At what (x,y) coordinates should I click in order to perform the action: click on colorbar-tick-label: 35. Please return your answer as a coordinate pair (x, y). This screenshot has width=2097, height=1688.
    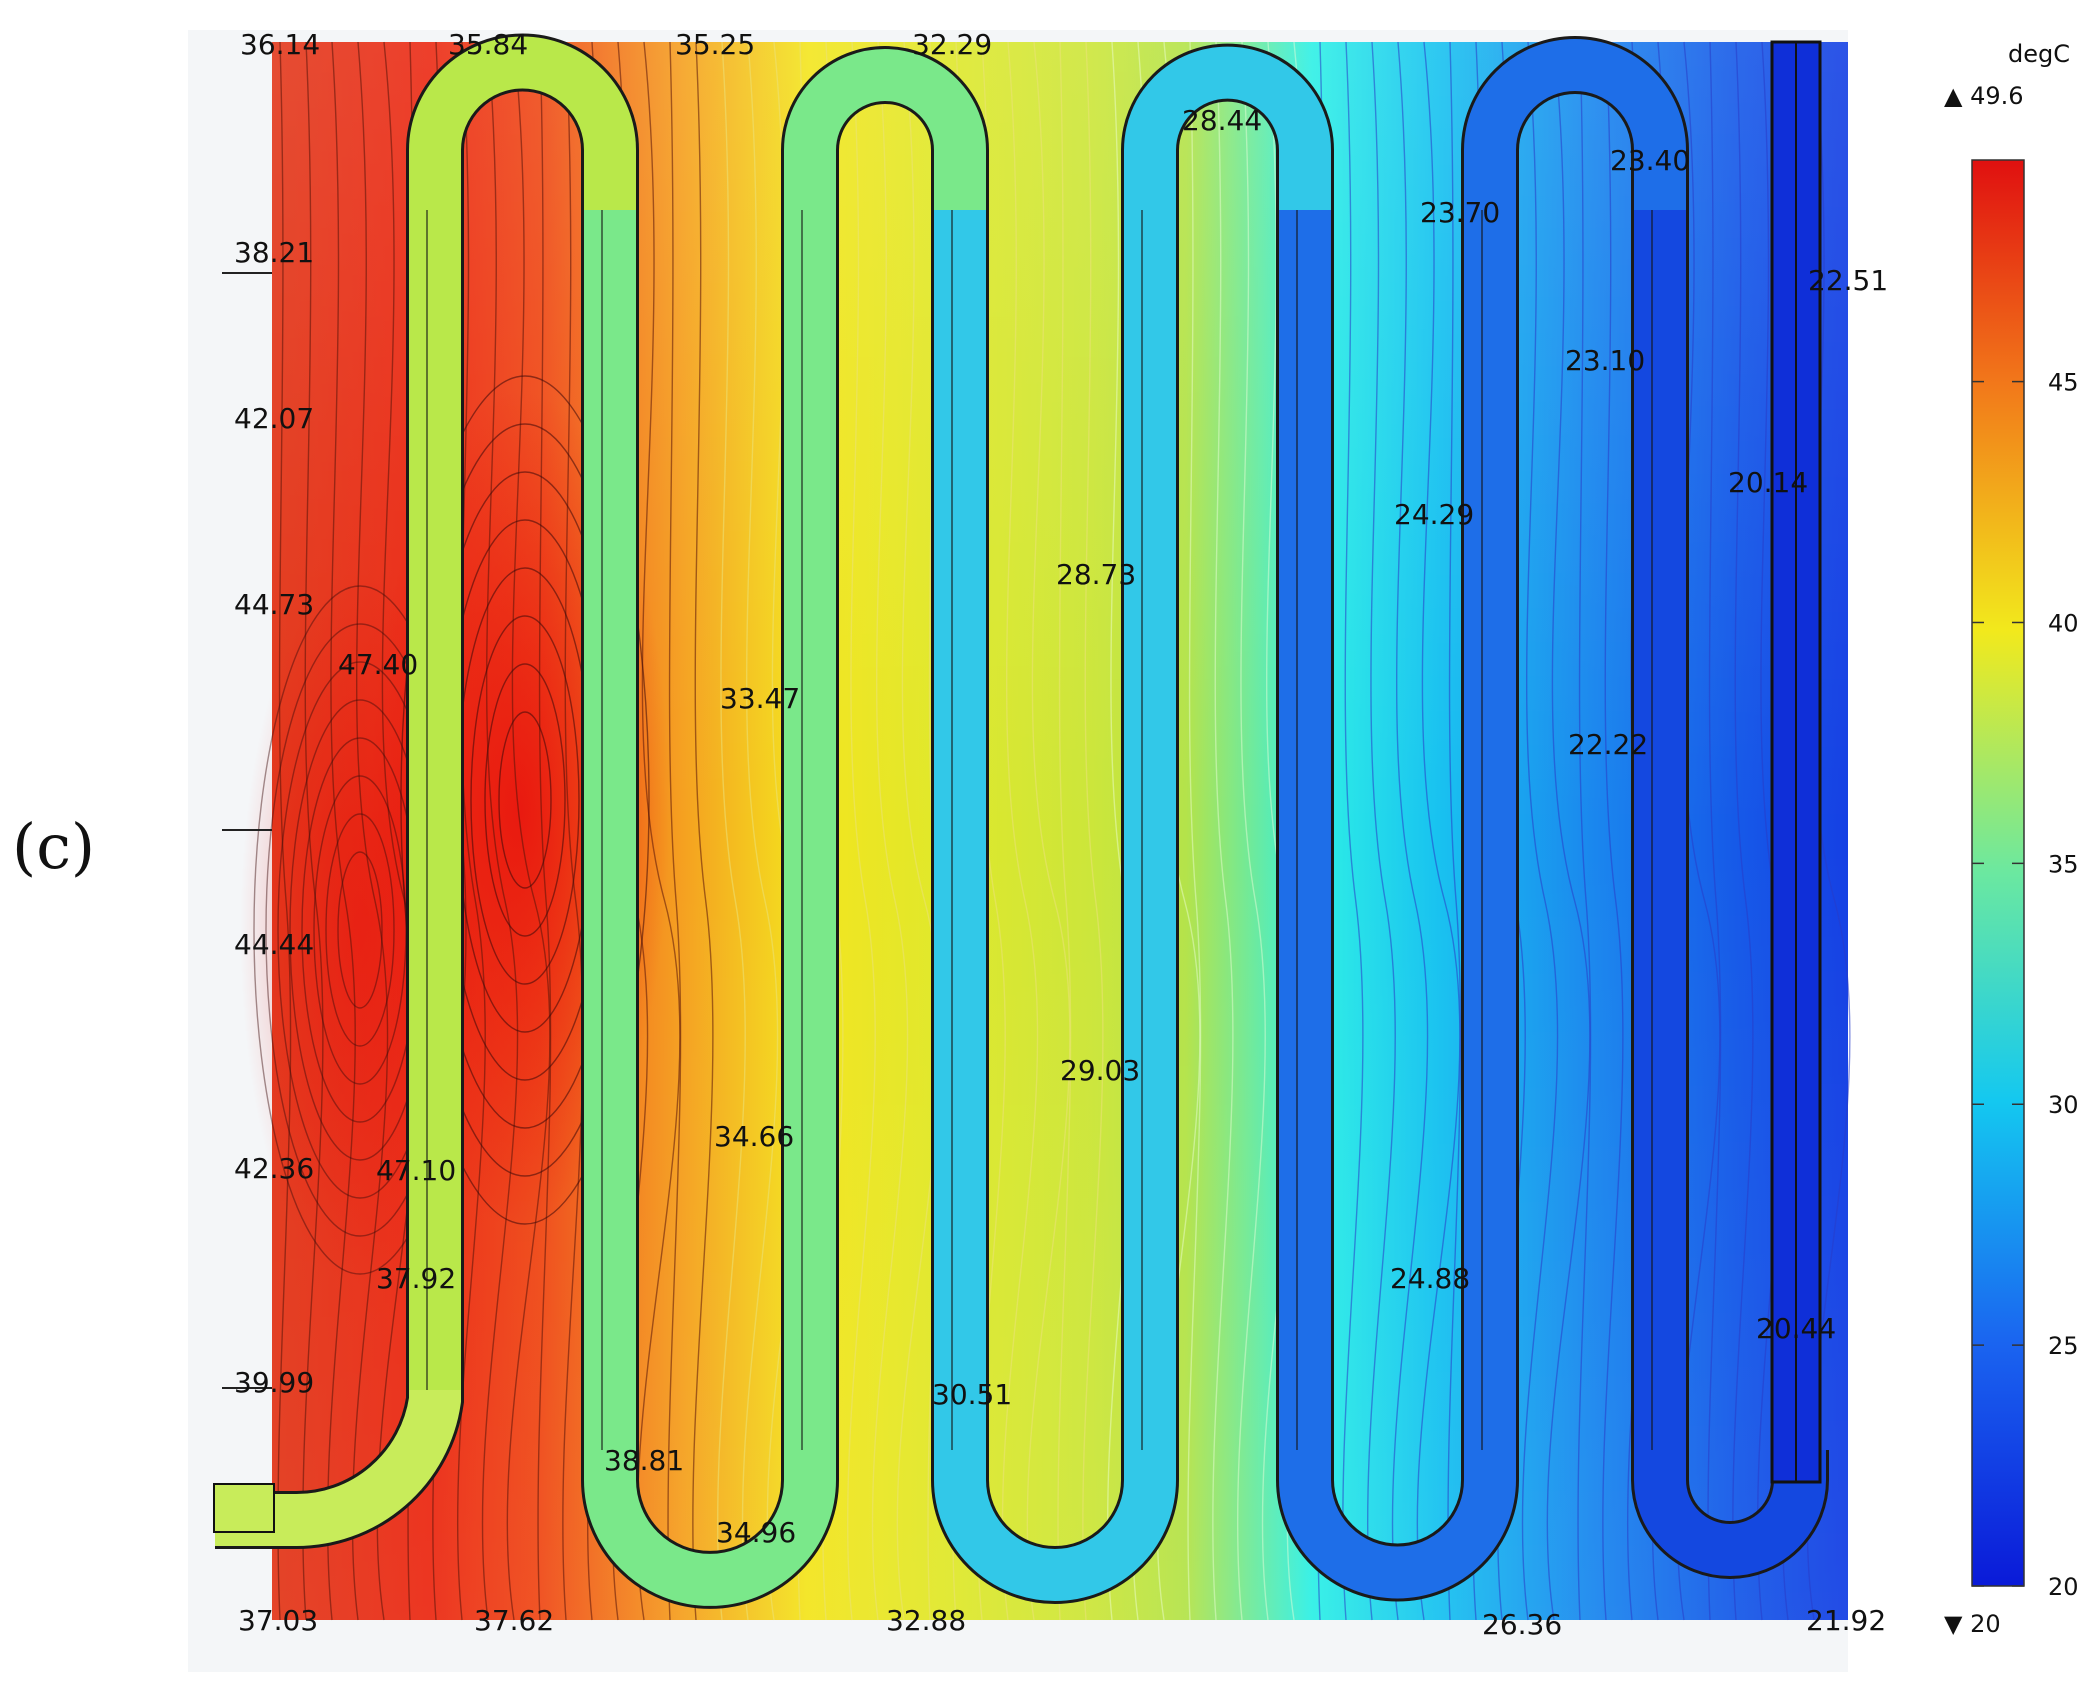
    Looking at the image, I should click on (2063, 864).